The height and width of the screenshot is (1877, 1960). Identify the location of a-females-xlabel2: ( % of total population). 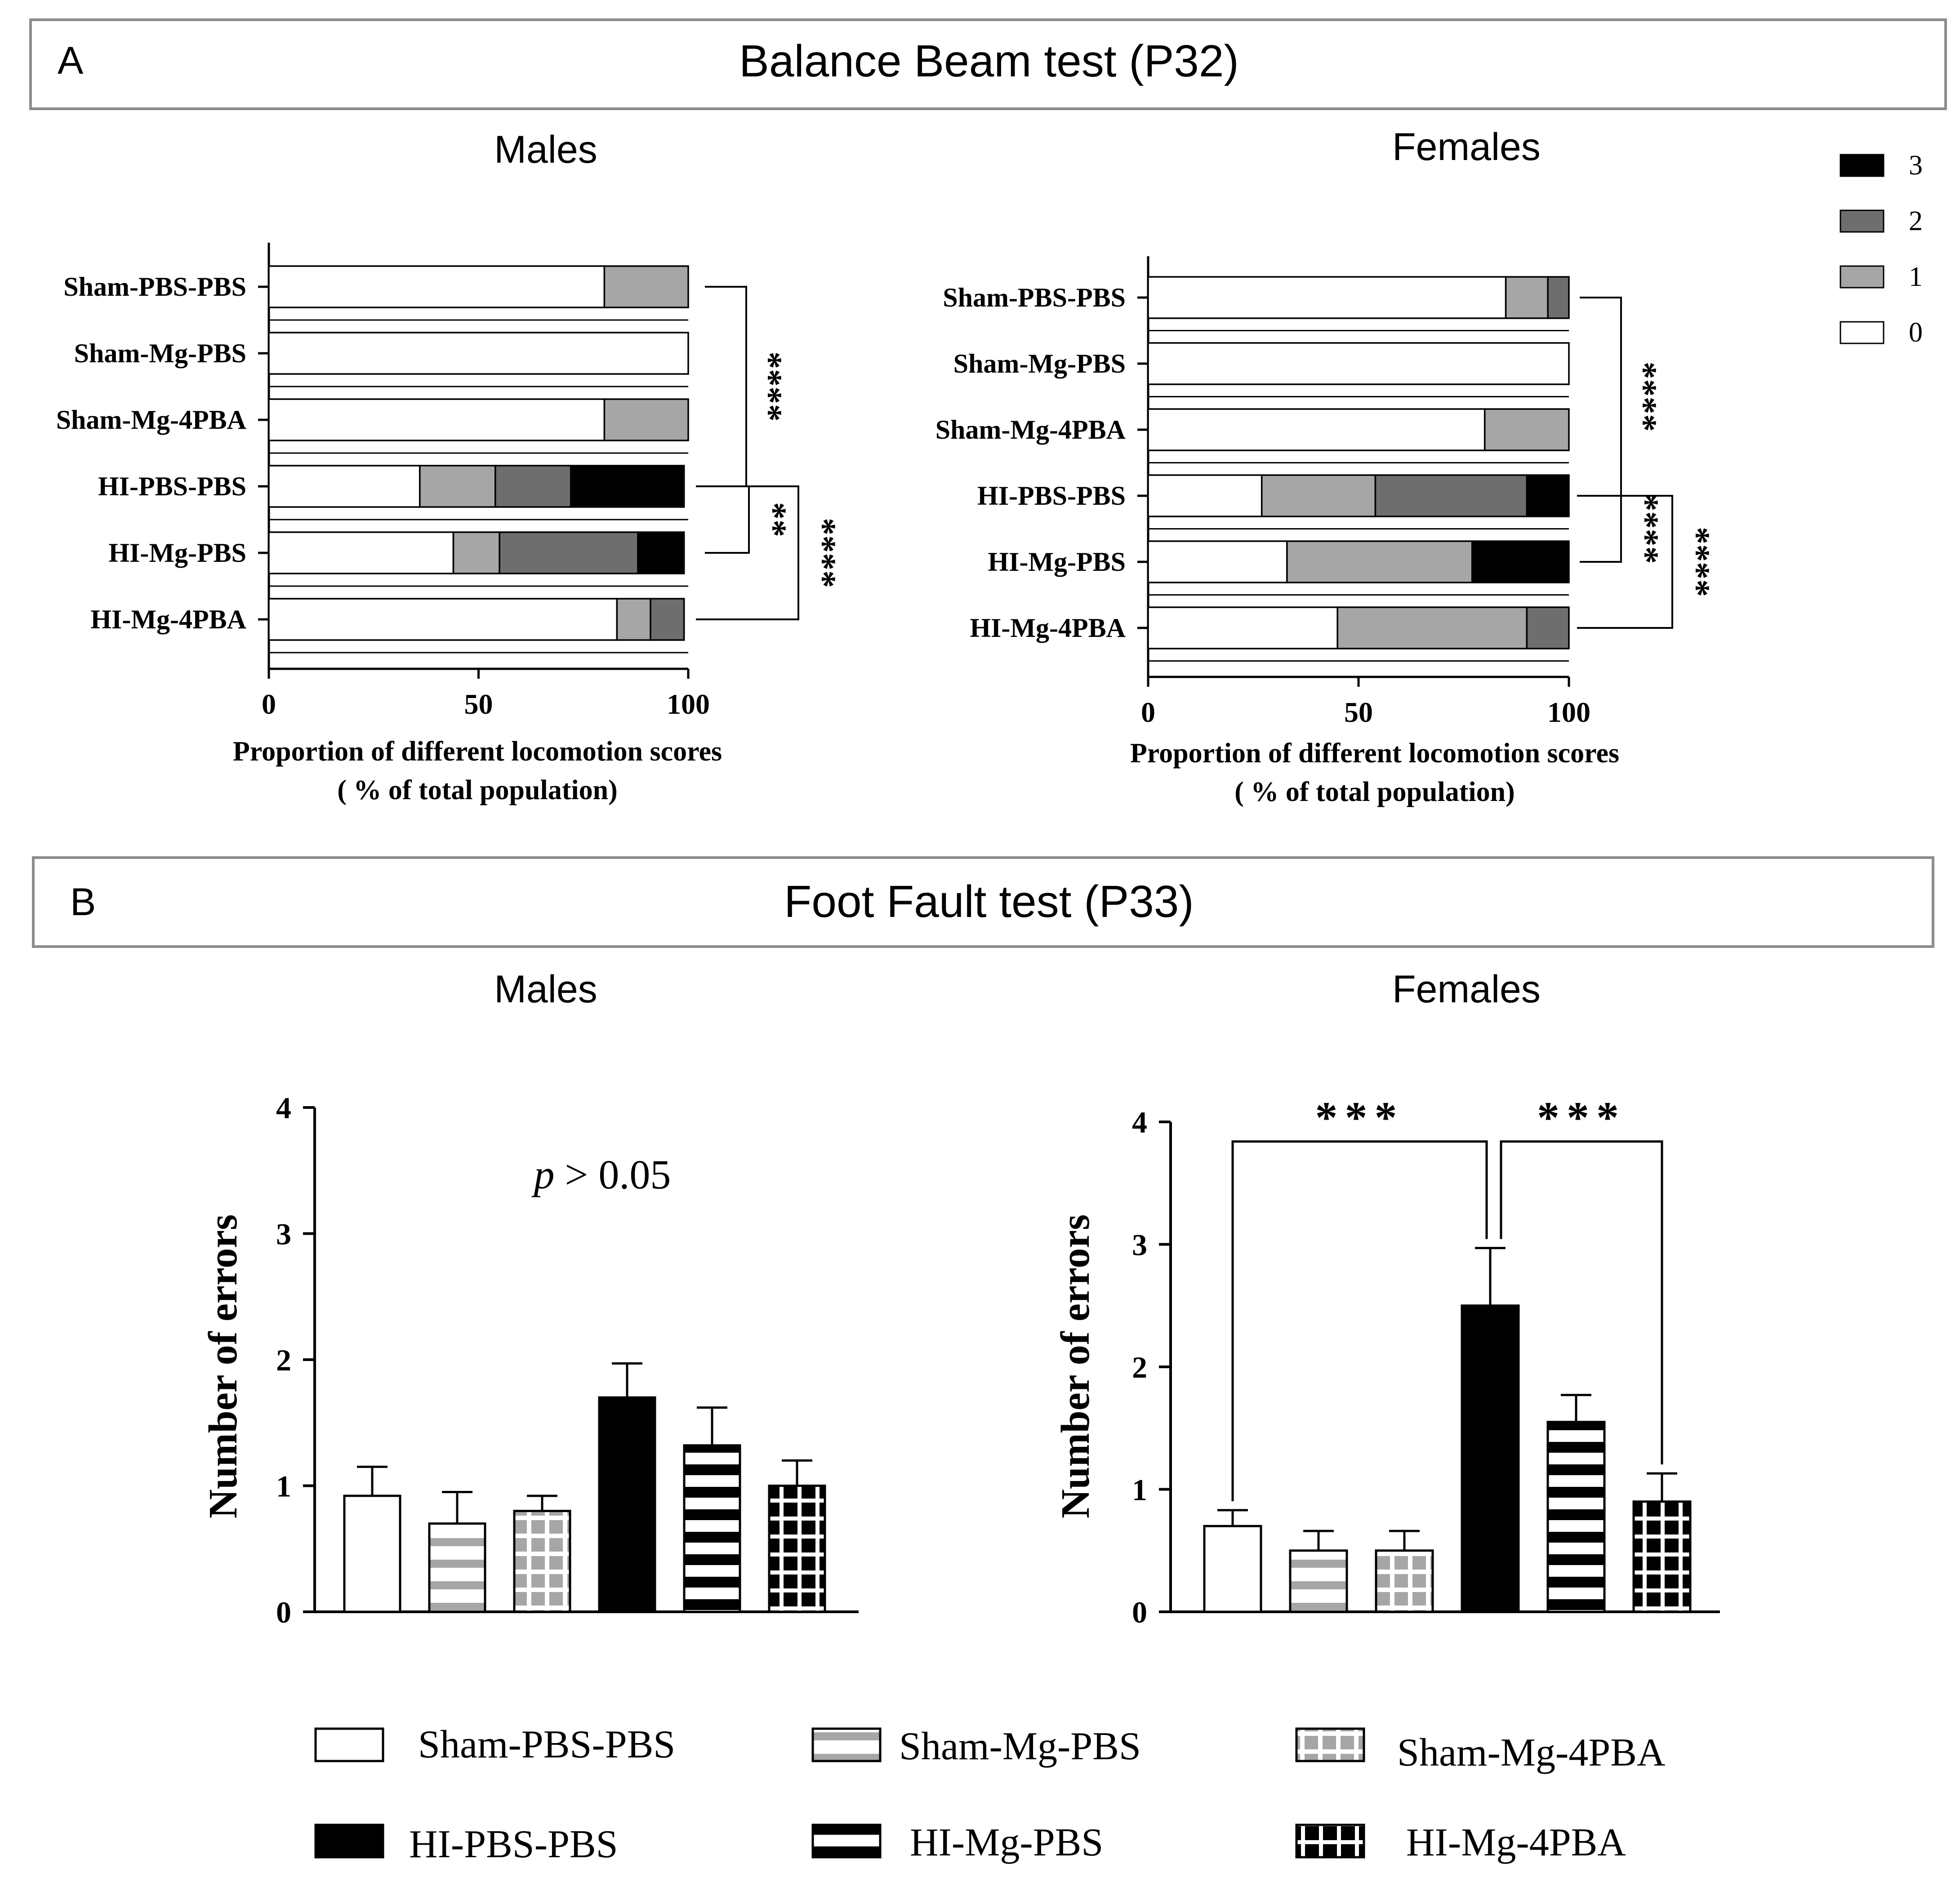
(1375, 792).